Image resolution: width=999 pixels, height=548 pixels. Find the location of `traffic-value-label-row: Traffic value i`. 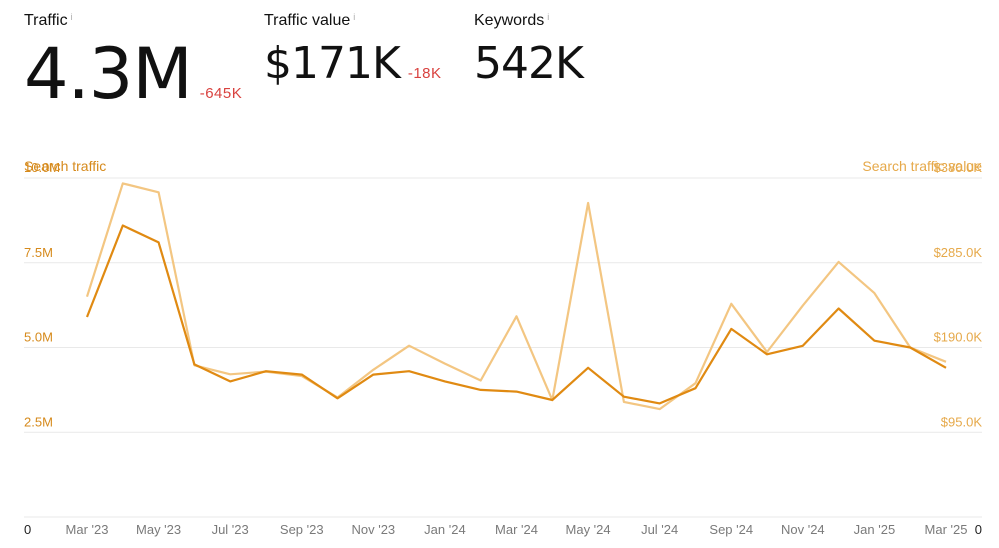

traffic-value-label-row: Traffic value i is located at coordinates (353, 21).